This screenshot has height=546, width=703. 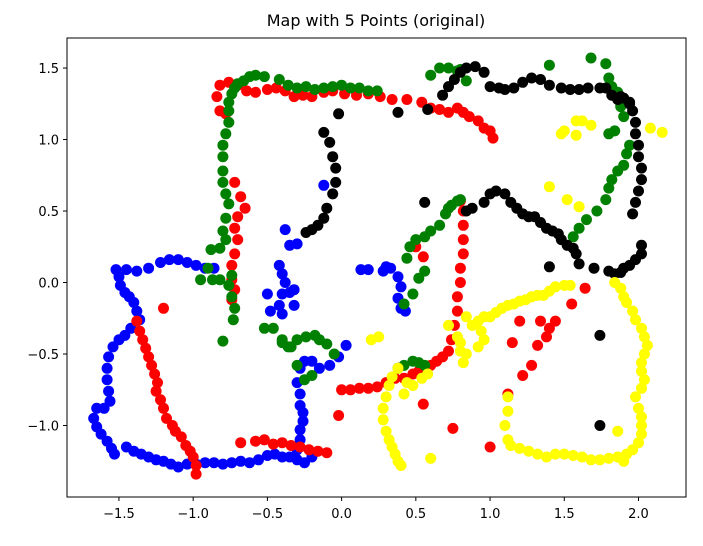 What do you see at coordinates (119, 514) in the screenshot?
I see `x-tick-label: −1.5` at bounding box center [119, 514].